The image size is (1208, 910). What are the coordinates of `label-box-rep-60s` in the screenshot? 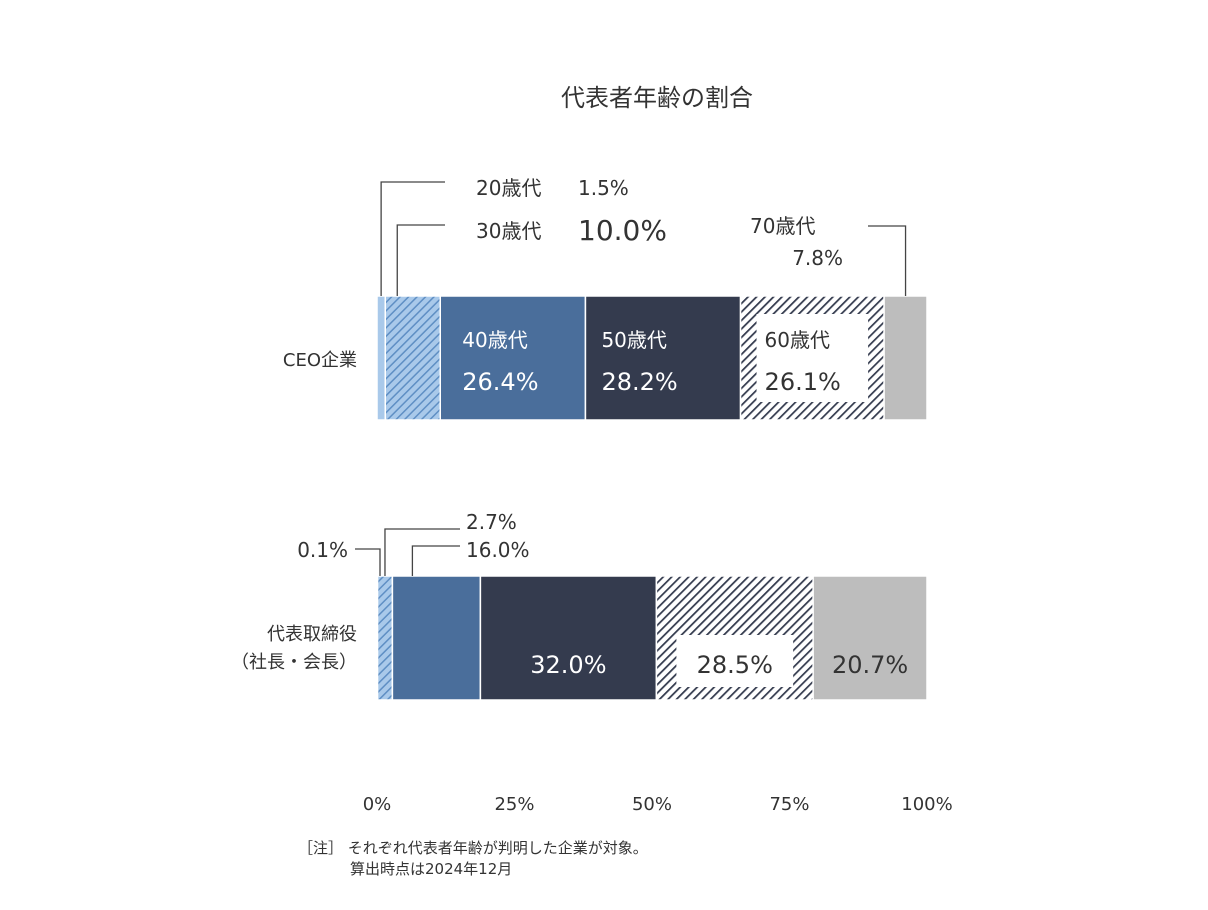 It's located at (735, 661).